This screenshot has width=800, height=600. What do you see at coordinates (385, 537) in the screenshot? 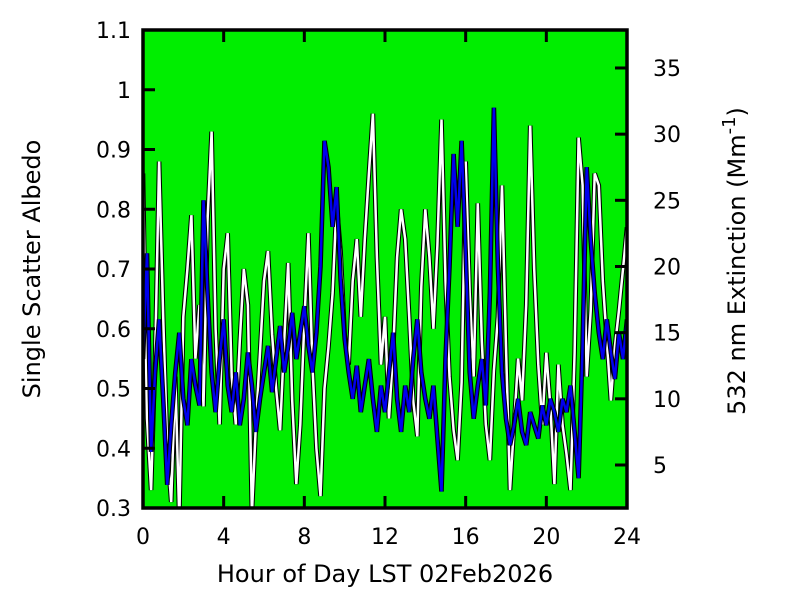
I see `x-tick-label: 12` at bounding box center [385, 537].